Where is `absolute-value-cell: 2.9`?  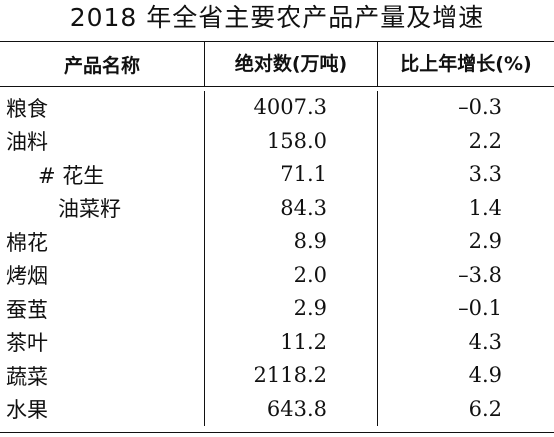
absolute-value-cell: 2.9 is located at coordinates (290, 309).